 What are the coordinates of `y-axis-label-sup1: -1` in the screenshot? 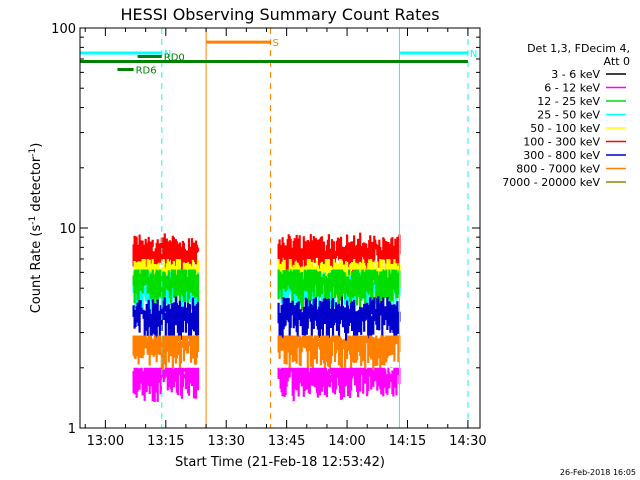 It's located at (33, 220).